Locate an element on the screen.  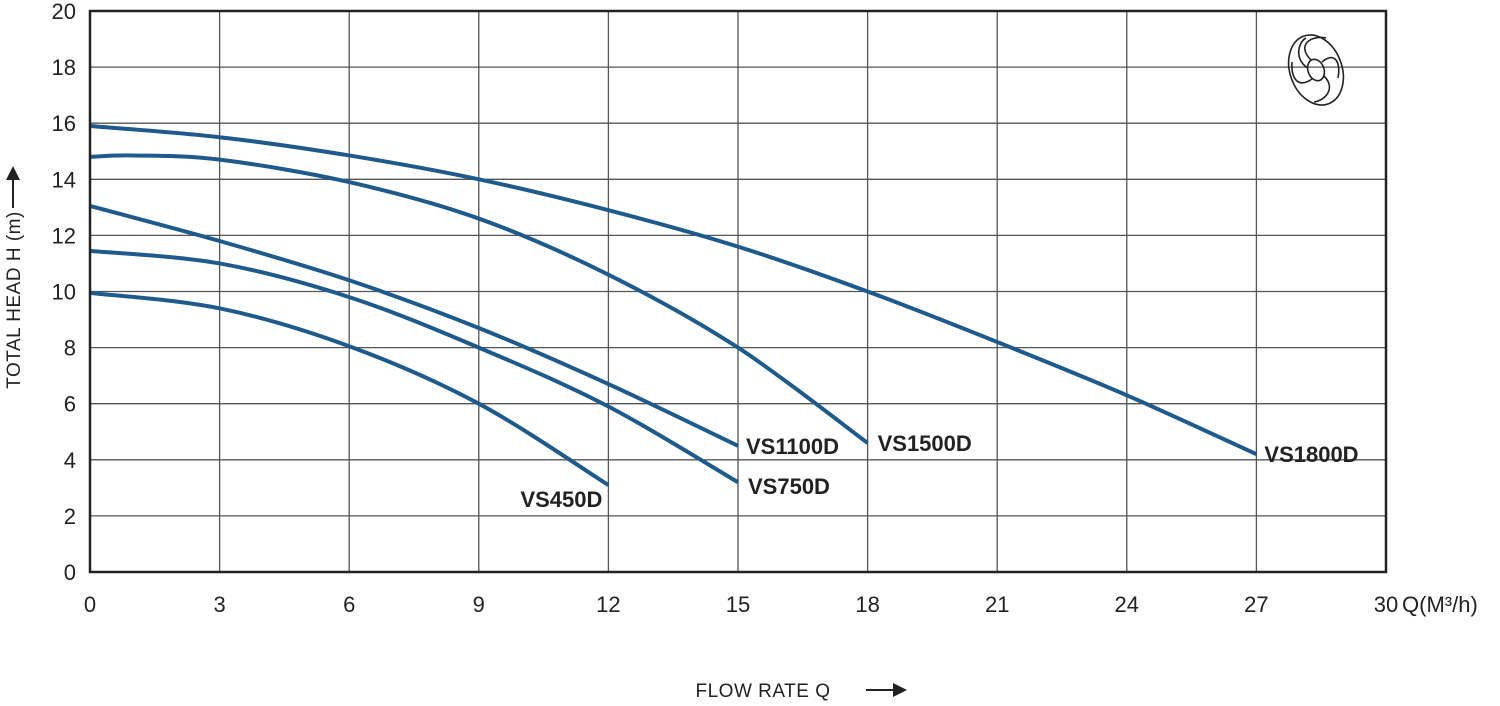
y-tick-label: 12 is located at coordinates (64, 235).